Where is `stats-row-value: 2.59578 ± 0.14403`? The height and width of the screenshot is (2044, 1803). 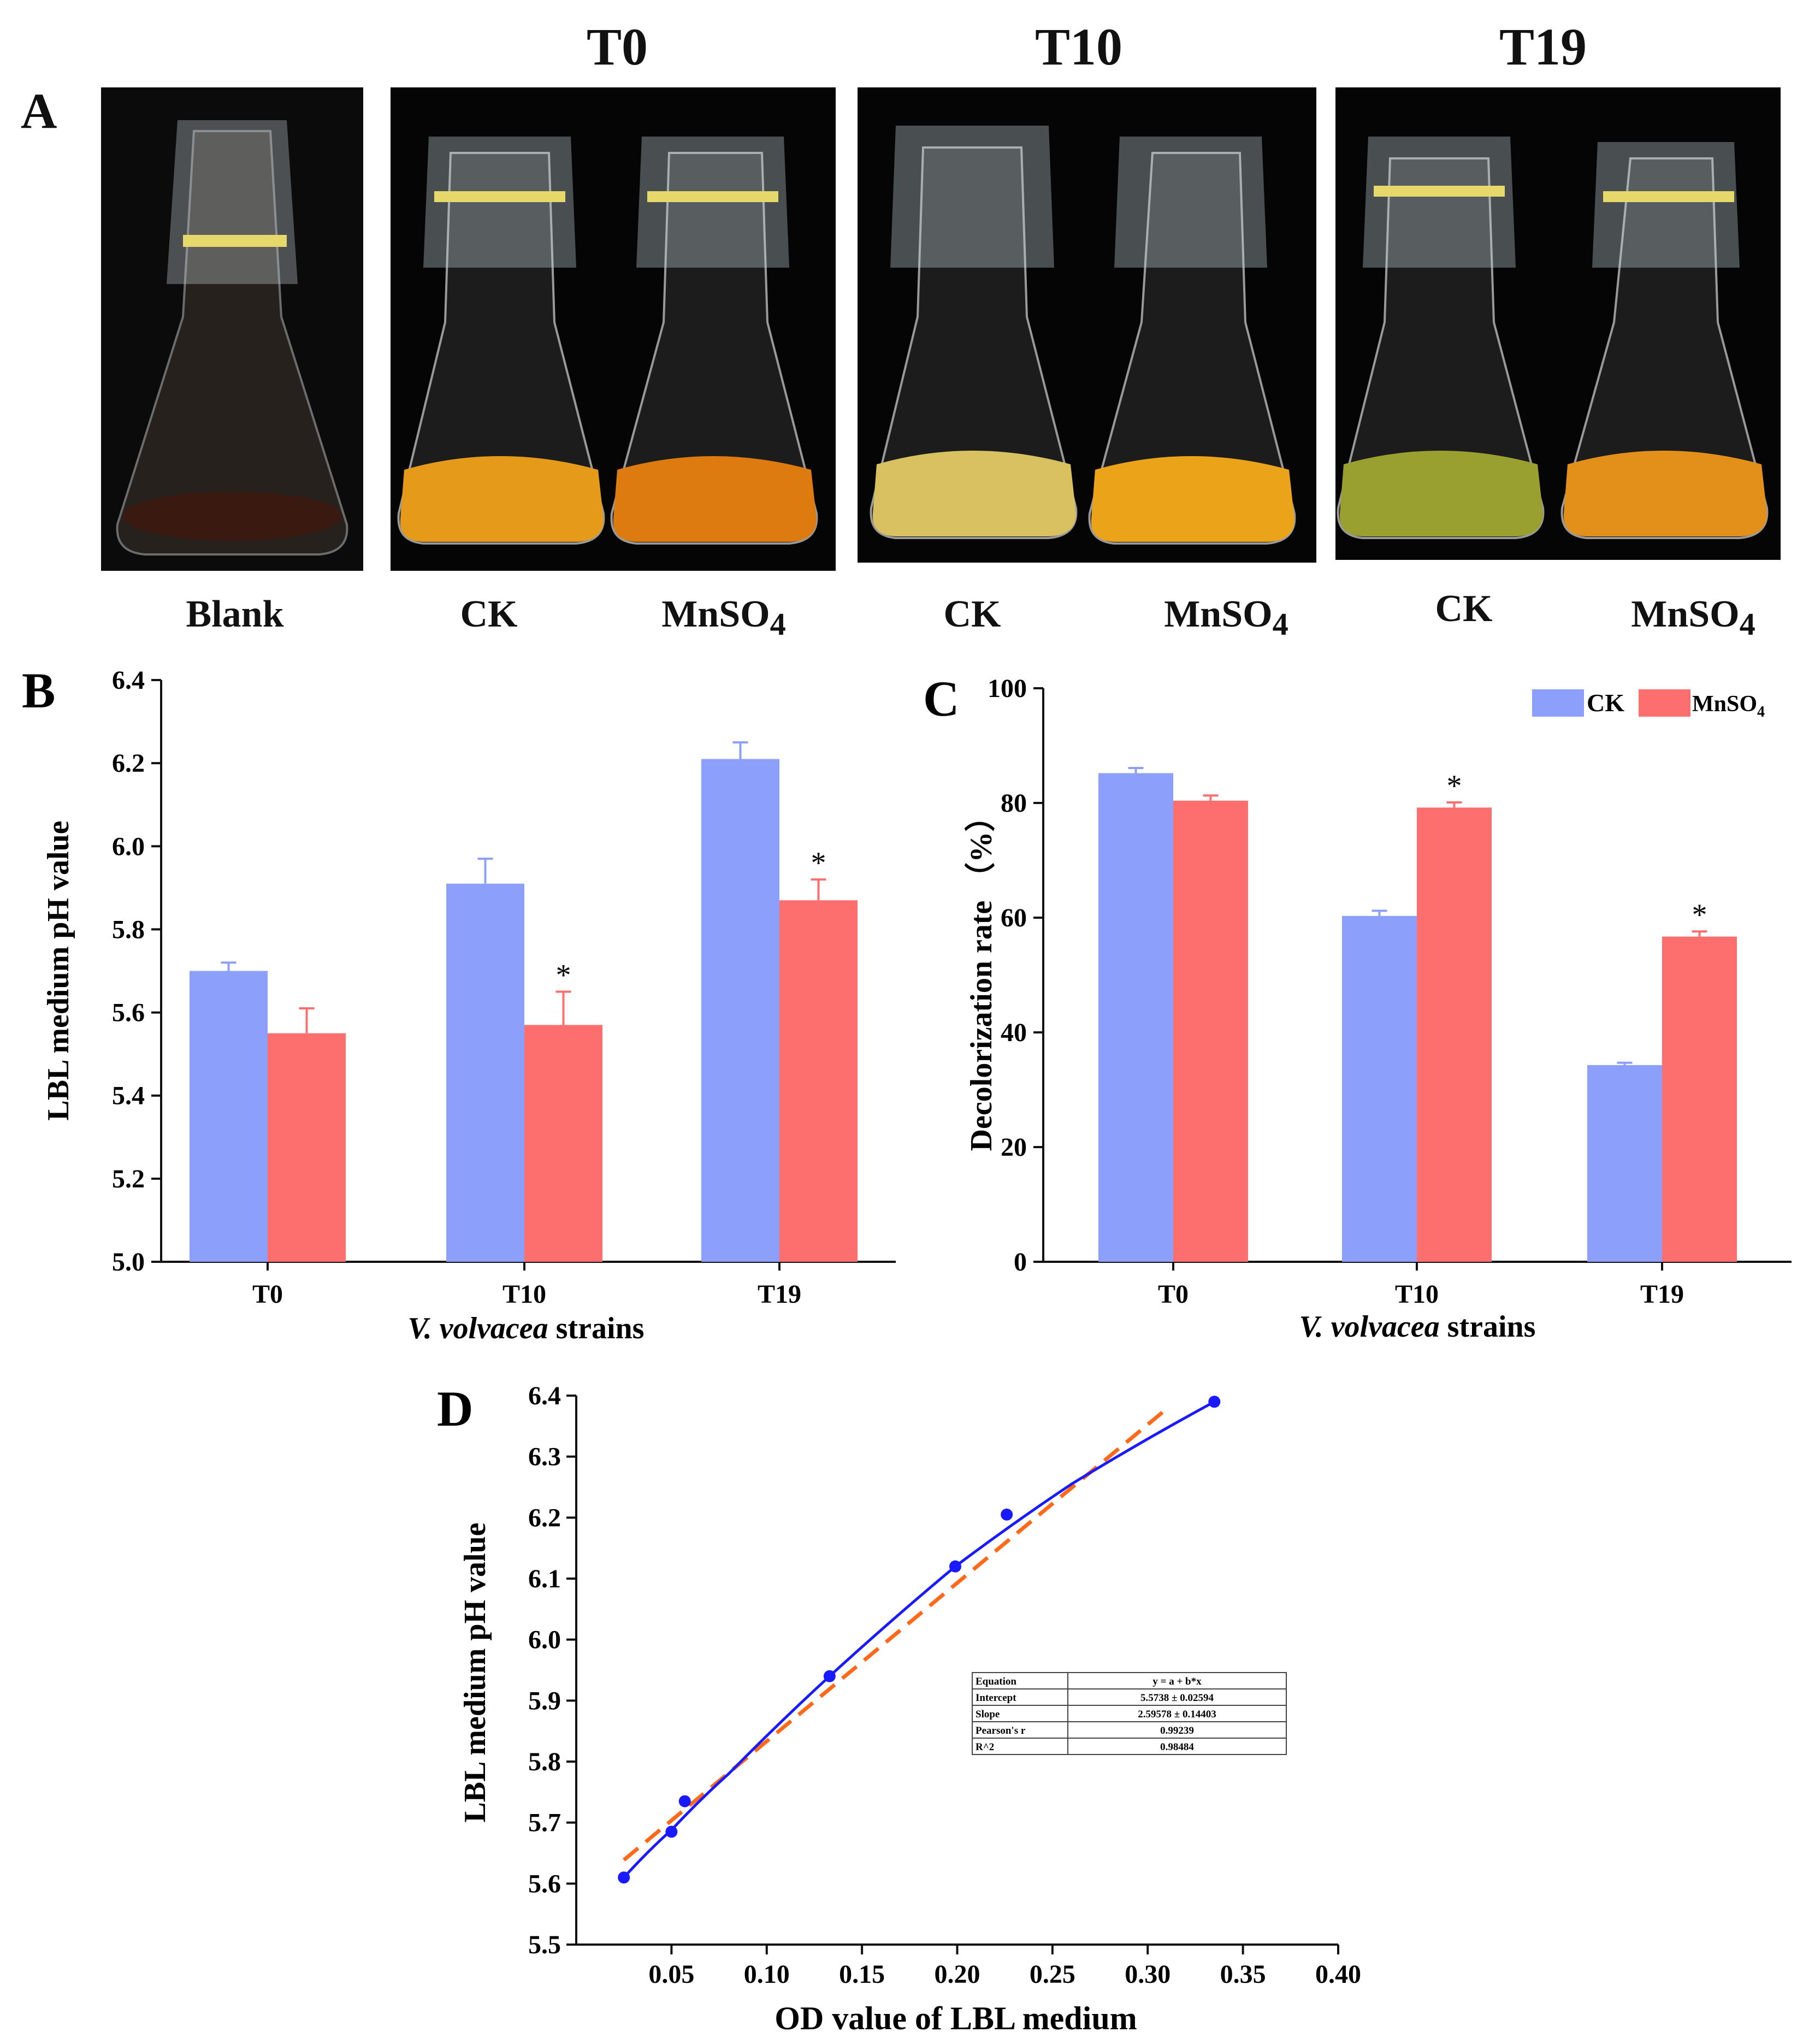 stats-row-value: 2.59578 ± 0.14403 is located at coordinates (1177, 1714).